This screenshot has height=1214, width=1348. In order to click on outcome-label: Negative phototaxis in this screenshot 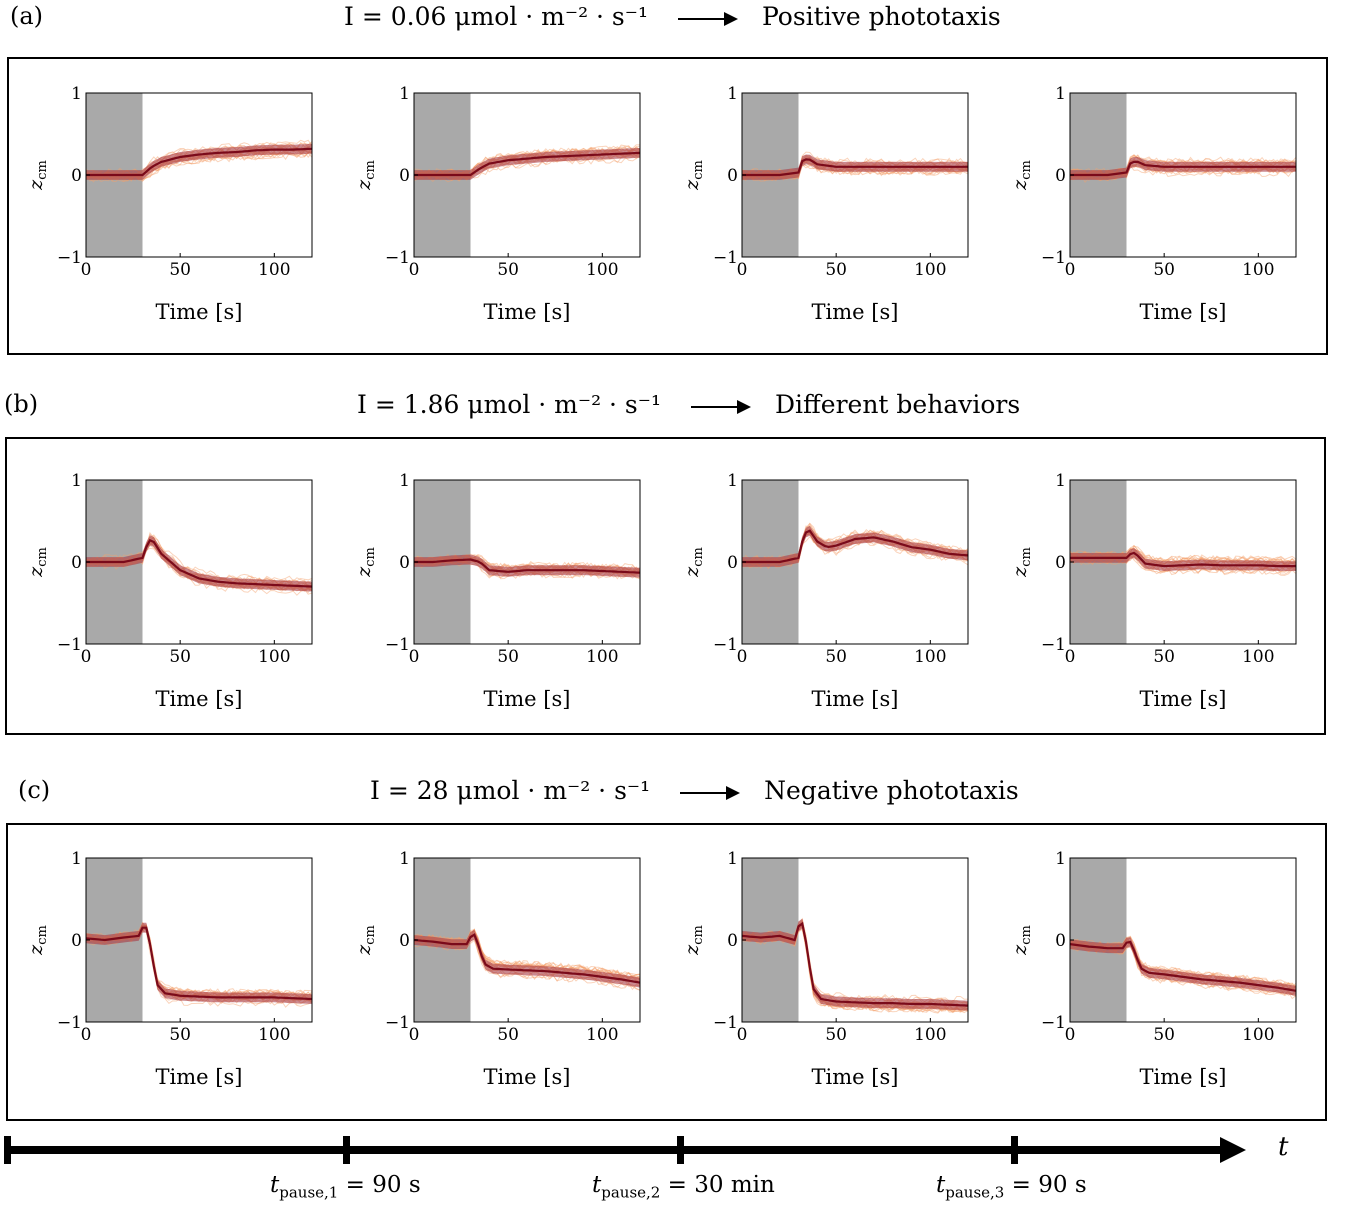, I will do `click(891, 790)`.